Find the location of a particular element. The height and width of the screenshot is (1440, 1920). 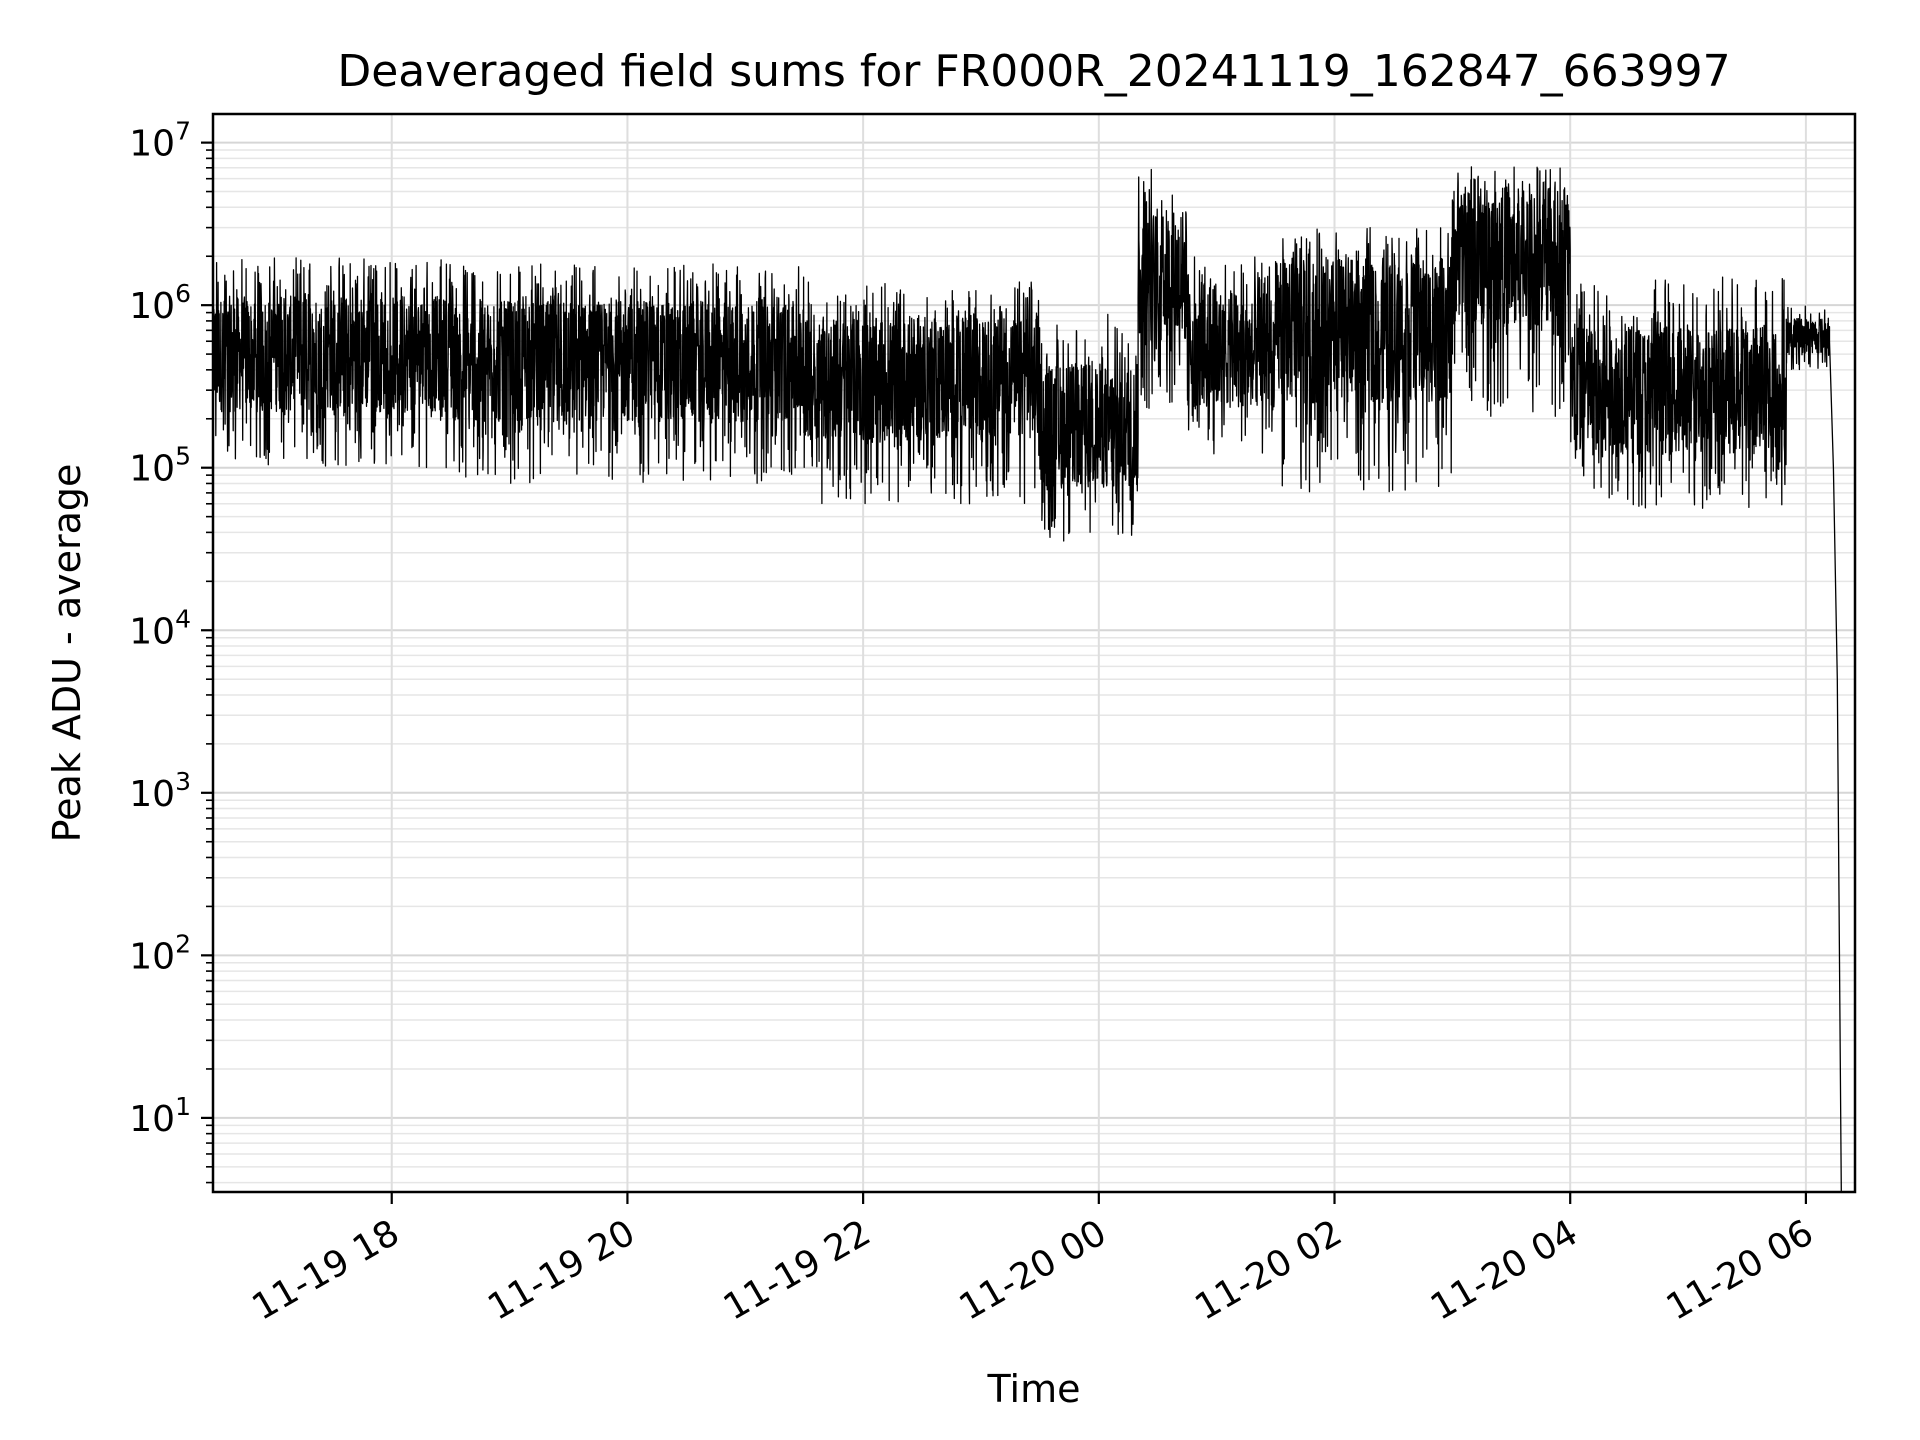

y-tick-label: 10⁵ is located at coordinates (160, 466).